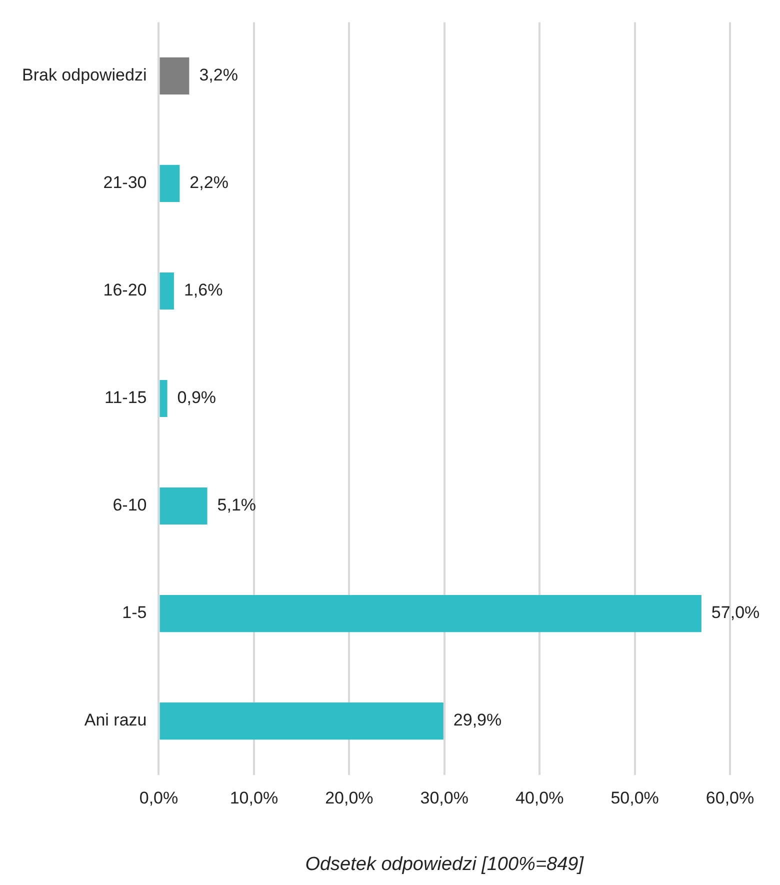 This screenshot has height=885, width=780. I want to click on y-tick-label: 1-5, so click(134, 612).